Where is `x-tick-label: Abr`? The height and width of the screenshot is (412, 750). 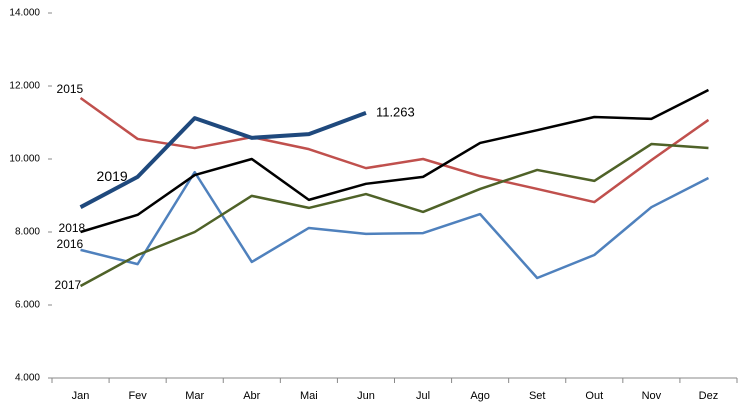 x-tick-label: Abr is located at coordinates (251, 396).